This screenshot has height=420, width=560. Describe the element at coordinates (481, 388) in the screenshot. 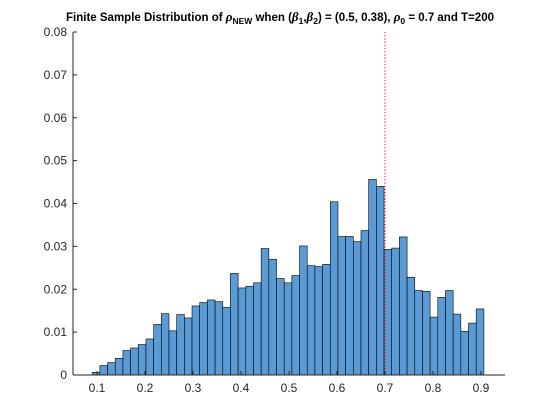

I see `x-tick-label: 0.9` at that location.